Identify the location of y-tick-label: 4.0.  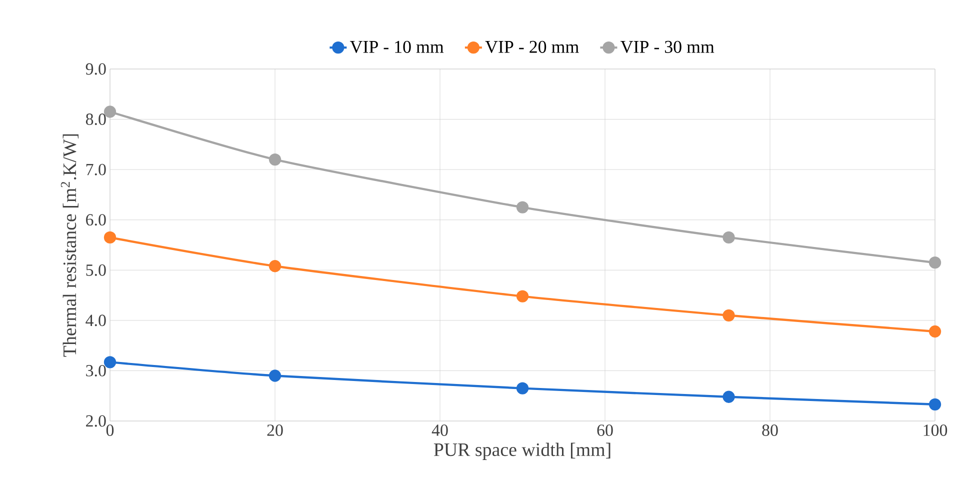
(96, 320).